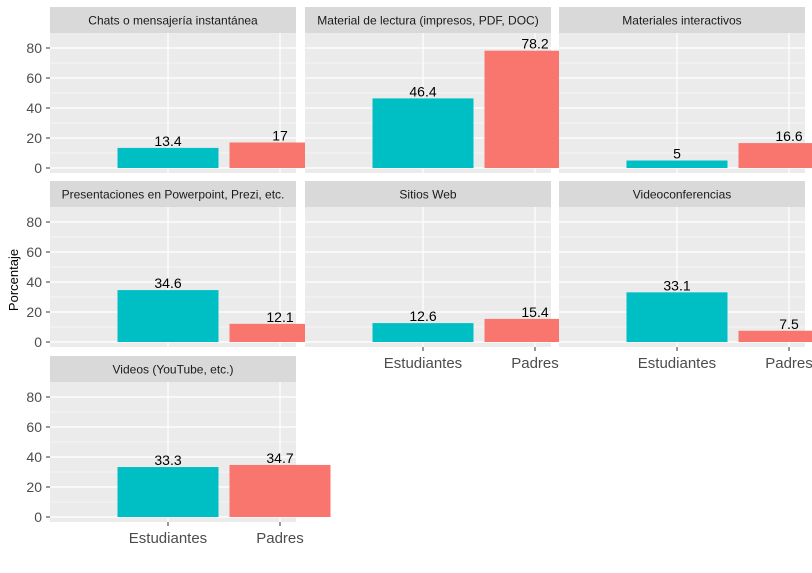  Describe the element at coordinates (422, 91) in the screenshot. I see `data-label: 46.4` at that location.